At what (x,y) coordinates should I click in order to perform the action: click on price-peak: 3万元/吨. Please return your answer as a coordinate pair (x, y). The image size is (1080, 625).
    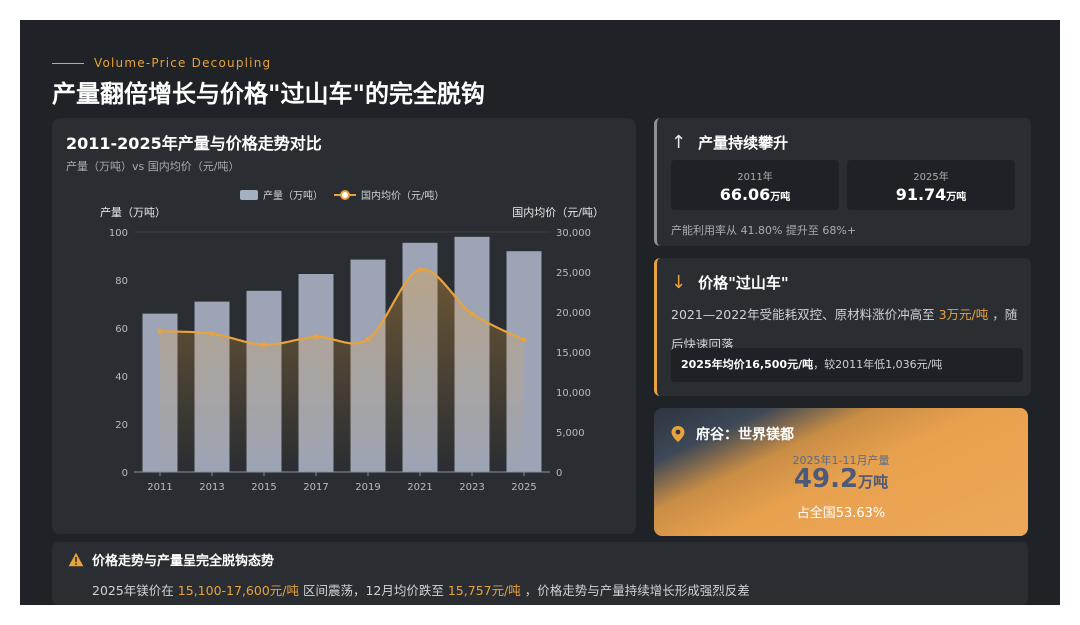
    Looking at the image, I should click on (963, 314).